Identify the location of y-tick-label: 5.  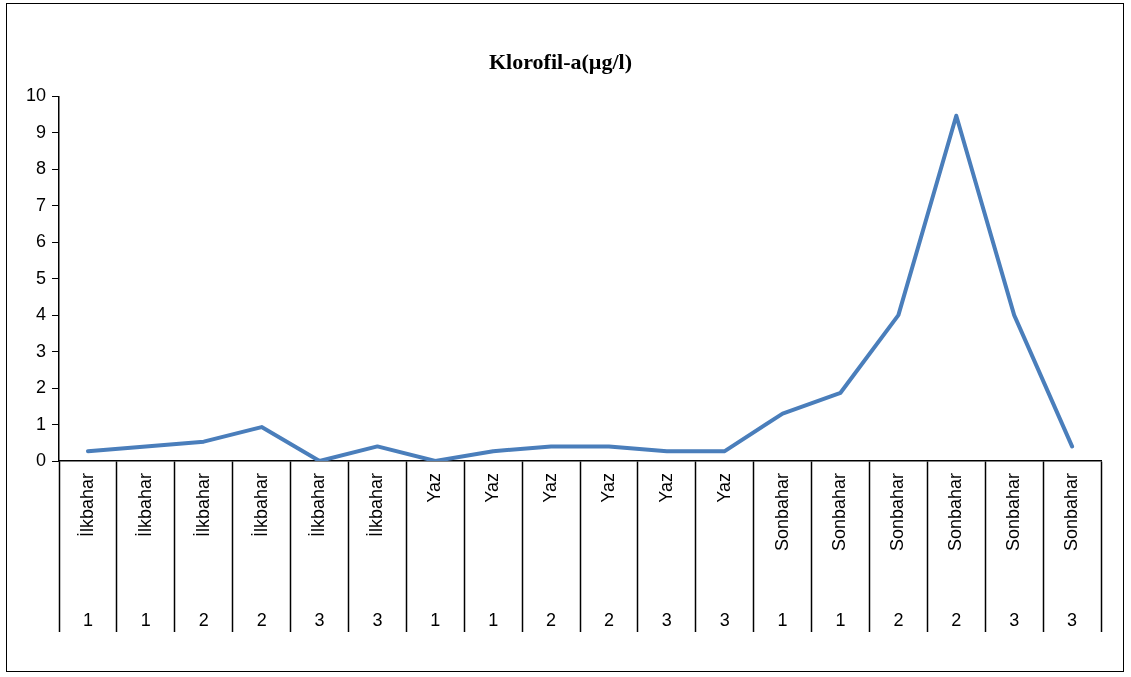
(41, 277).